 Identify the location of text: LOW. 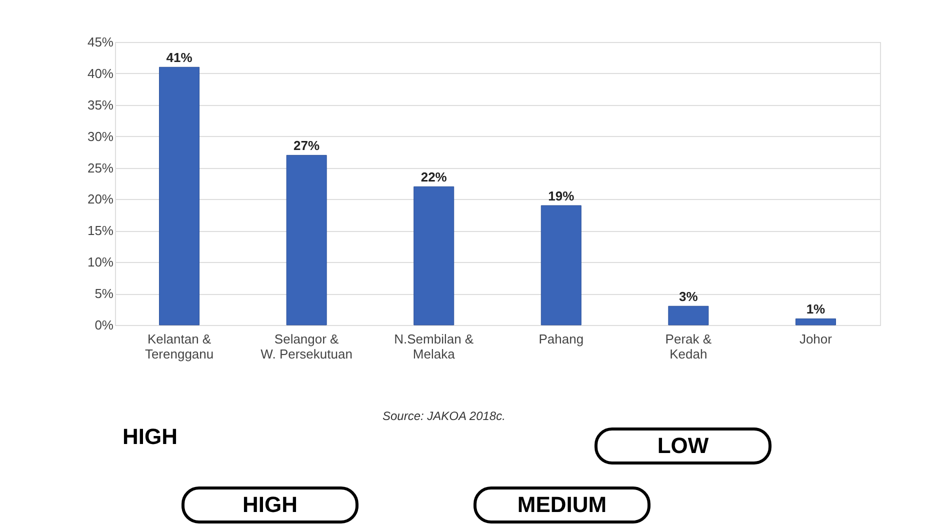
(683, 445).